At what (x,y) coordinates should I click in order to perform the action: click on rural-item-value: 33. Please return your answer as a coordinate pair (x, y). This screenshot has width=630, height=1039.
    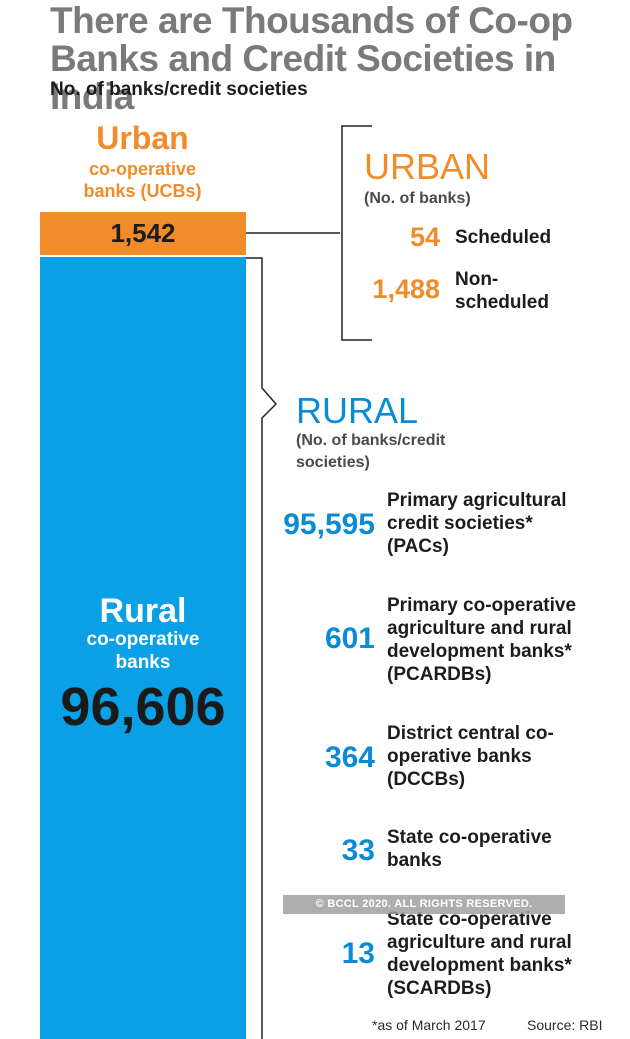
    Looking at the image, I should click on (358, 850).